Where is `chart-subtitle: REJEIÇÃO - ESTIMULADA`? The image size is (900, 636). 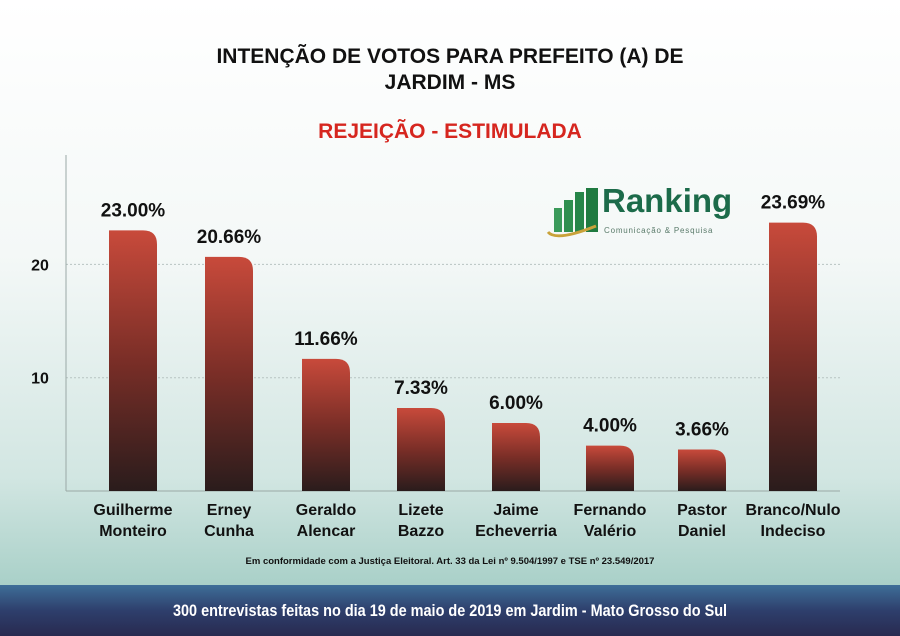
chart-subtitle: REJEIÇÃO - ESTIMULADA is located at coordinates (450, 131).